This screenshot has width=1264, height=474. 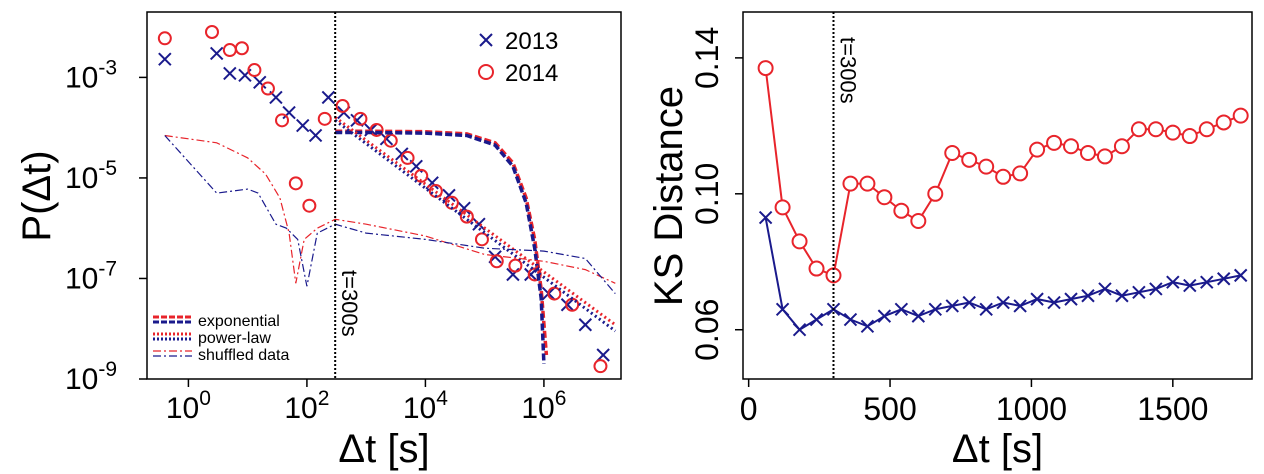 I want to click on left-y-axis-label: P(Δt), so click(x=37, y=195).